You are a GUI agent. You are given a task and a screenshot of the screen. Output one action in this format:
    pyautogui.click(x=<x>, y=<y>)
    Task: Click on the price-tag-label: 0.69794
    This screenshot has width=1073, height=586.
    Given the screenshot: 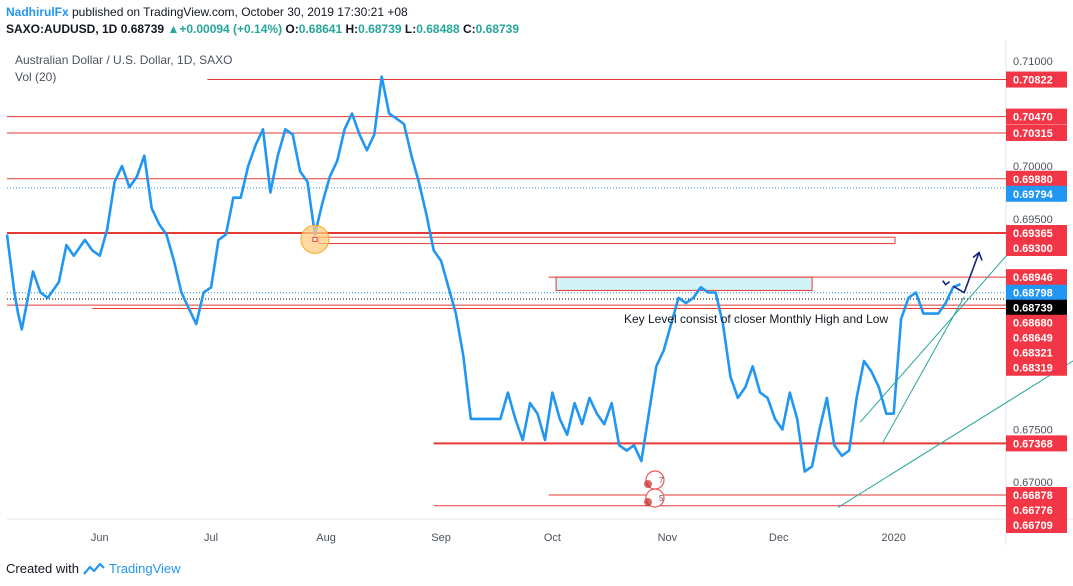 What is the action you would take?
    pyautogui.click(x=1033, y=195)
    